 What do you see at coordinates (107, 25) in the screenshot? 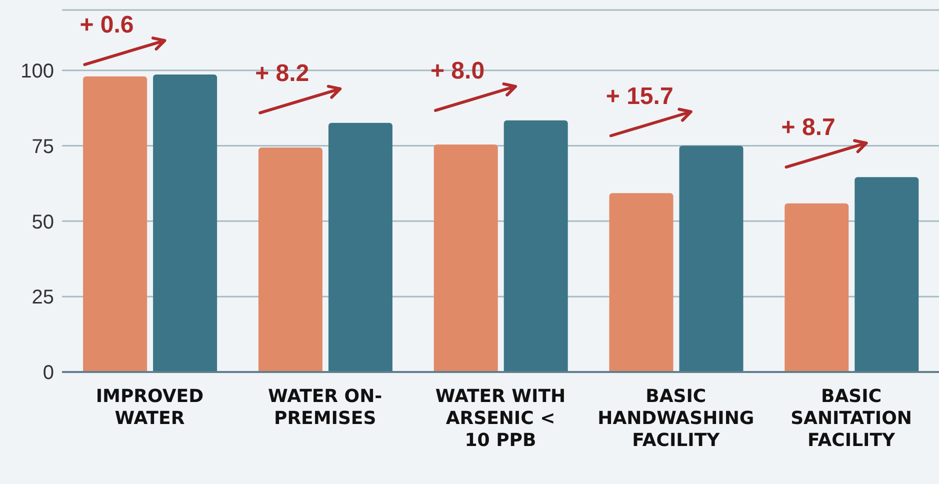
I see `annotation: + 0.6` at bounding box center [107, 25].